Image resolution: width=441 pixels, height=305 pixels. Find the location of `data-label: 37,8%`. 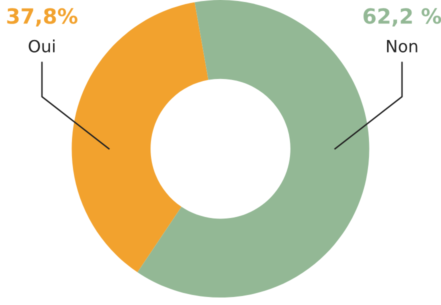

data-label: 37,8% is located at coordinates (42, 17).